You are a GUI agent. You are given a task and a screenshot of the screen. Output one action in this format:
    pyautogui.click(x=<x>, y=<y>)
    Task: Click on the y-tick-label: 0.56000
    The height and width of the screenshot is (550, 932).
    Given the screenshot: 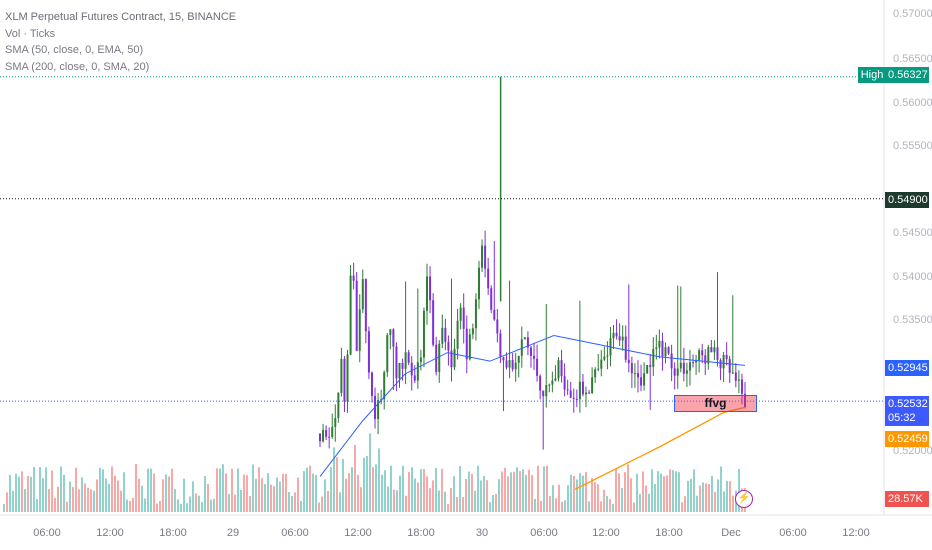 What is the action you would take?
    pyautogui.click(x=912, y=103)
    